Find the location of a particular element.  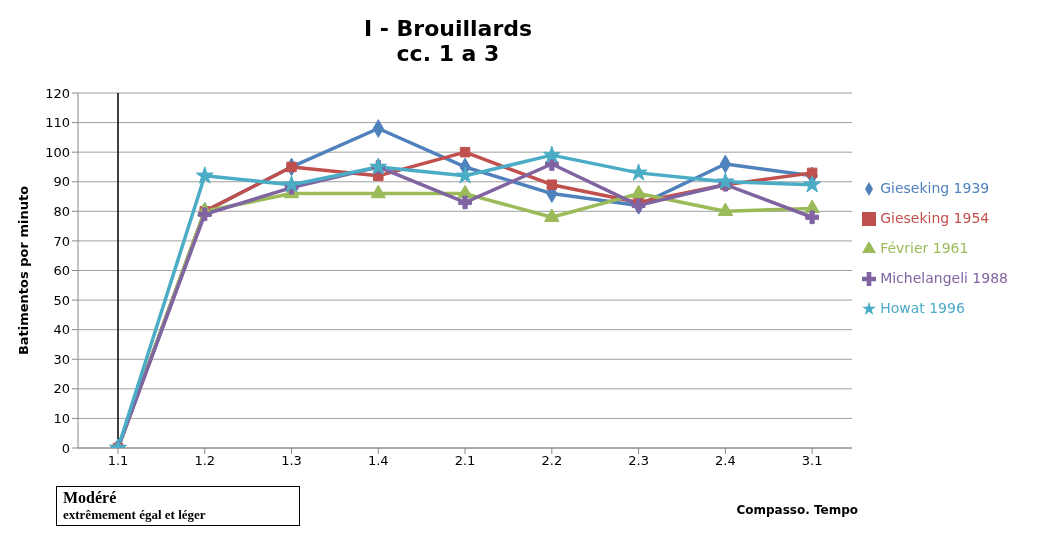

y-tick-label: 30 is located at coordinates (61, 359).